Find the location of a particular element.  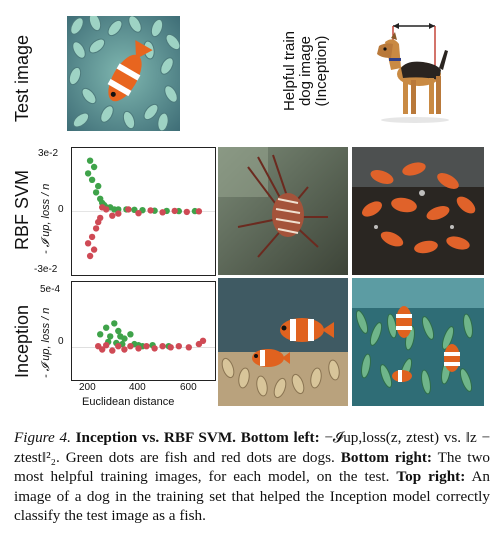

inception-ytick-top: 5e-4 is located at coordinates (50, 289).